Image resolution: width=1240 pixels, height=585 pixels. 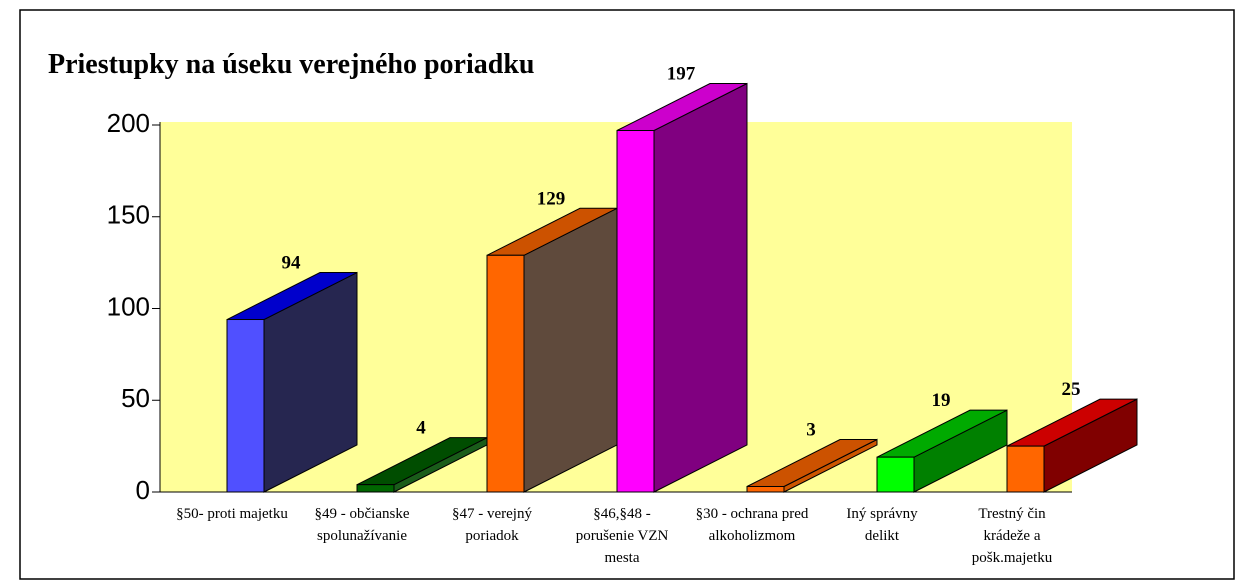 I want to click on y-tick-label: 50, so click(x=135, y=398).